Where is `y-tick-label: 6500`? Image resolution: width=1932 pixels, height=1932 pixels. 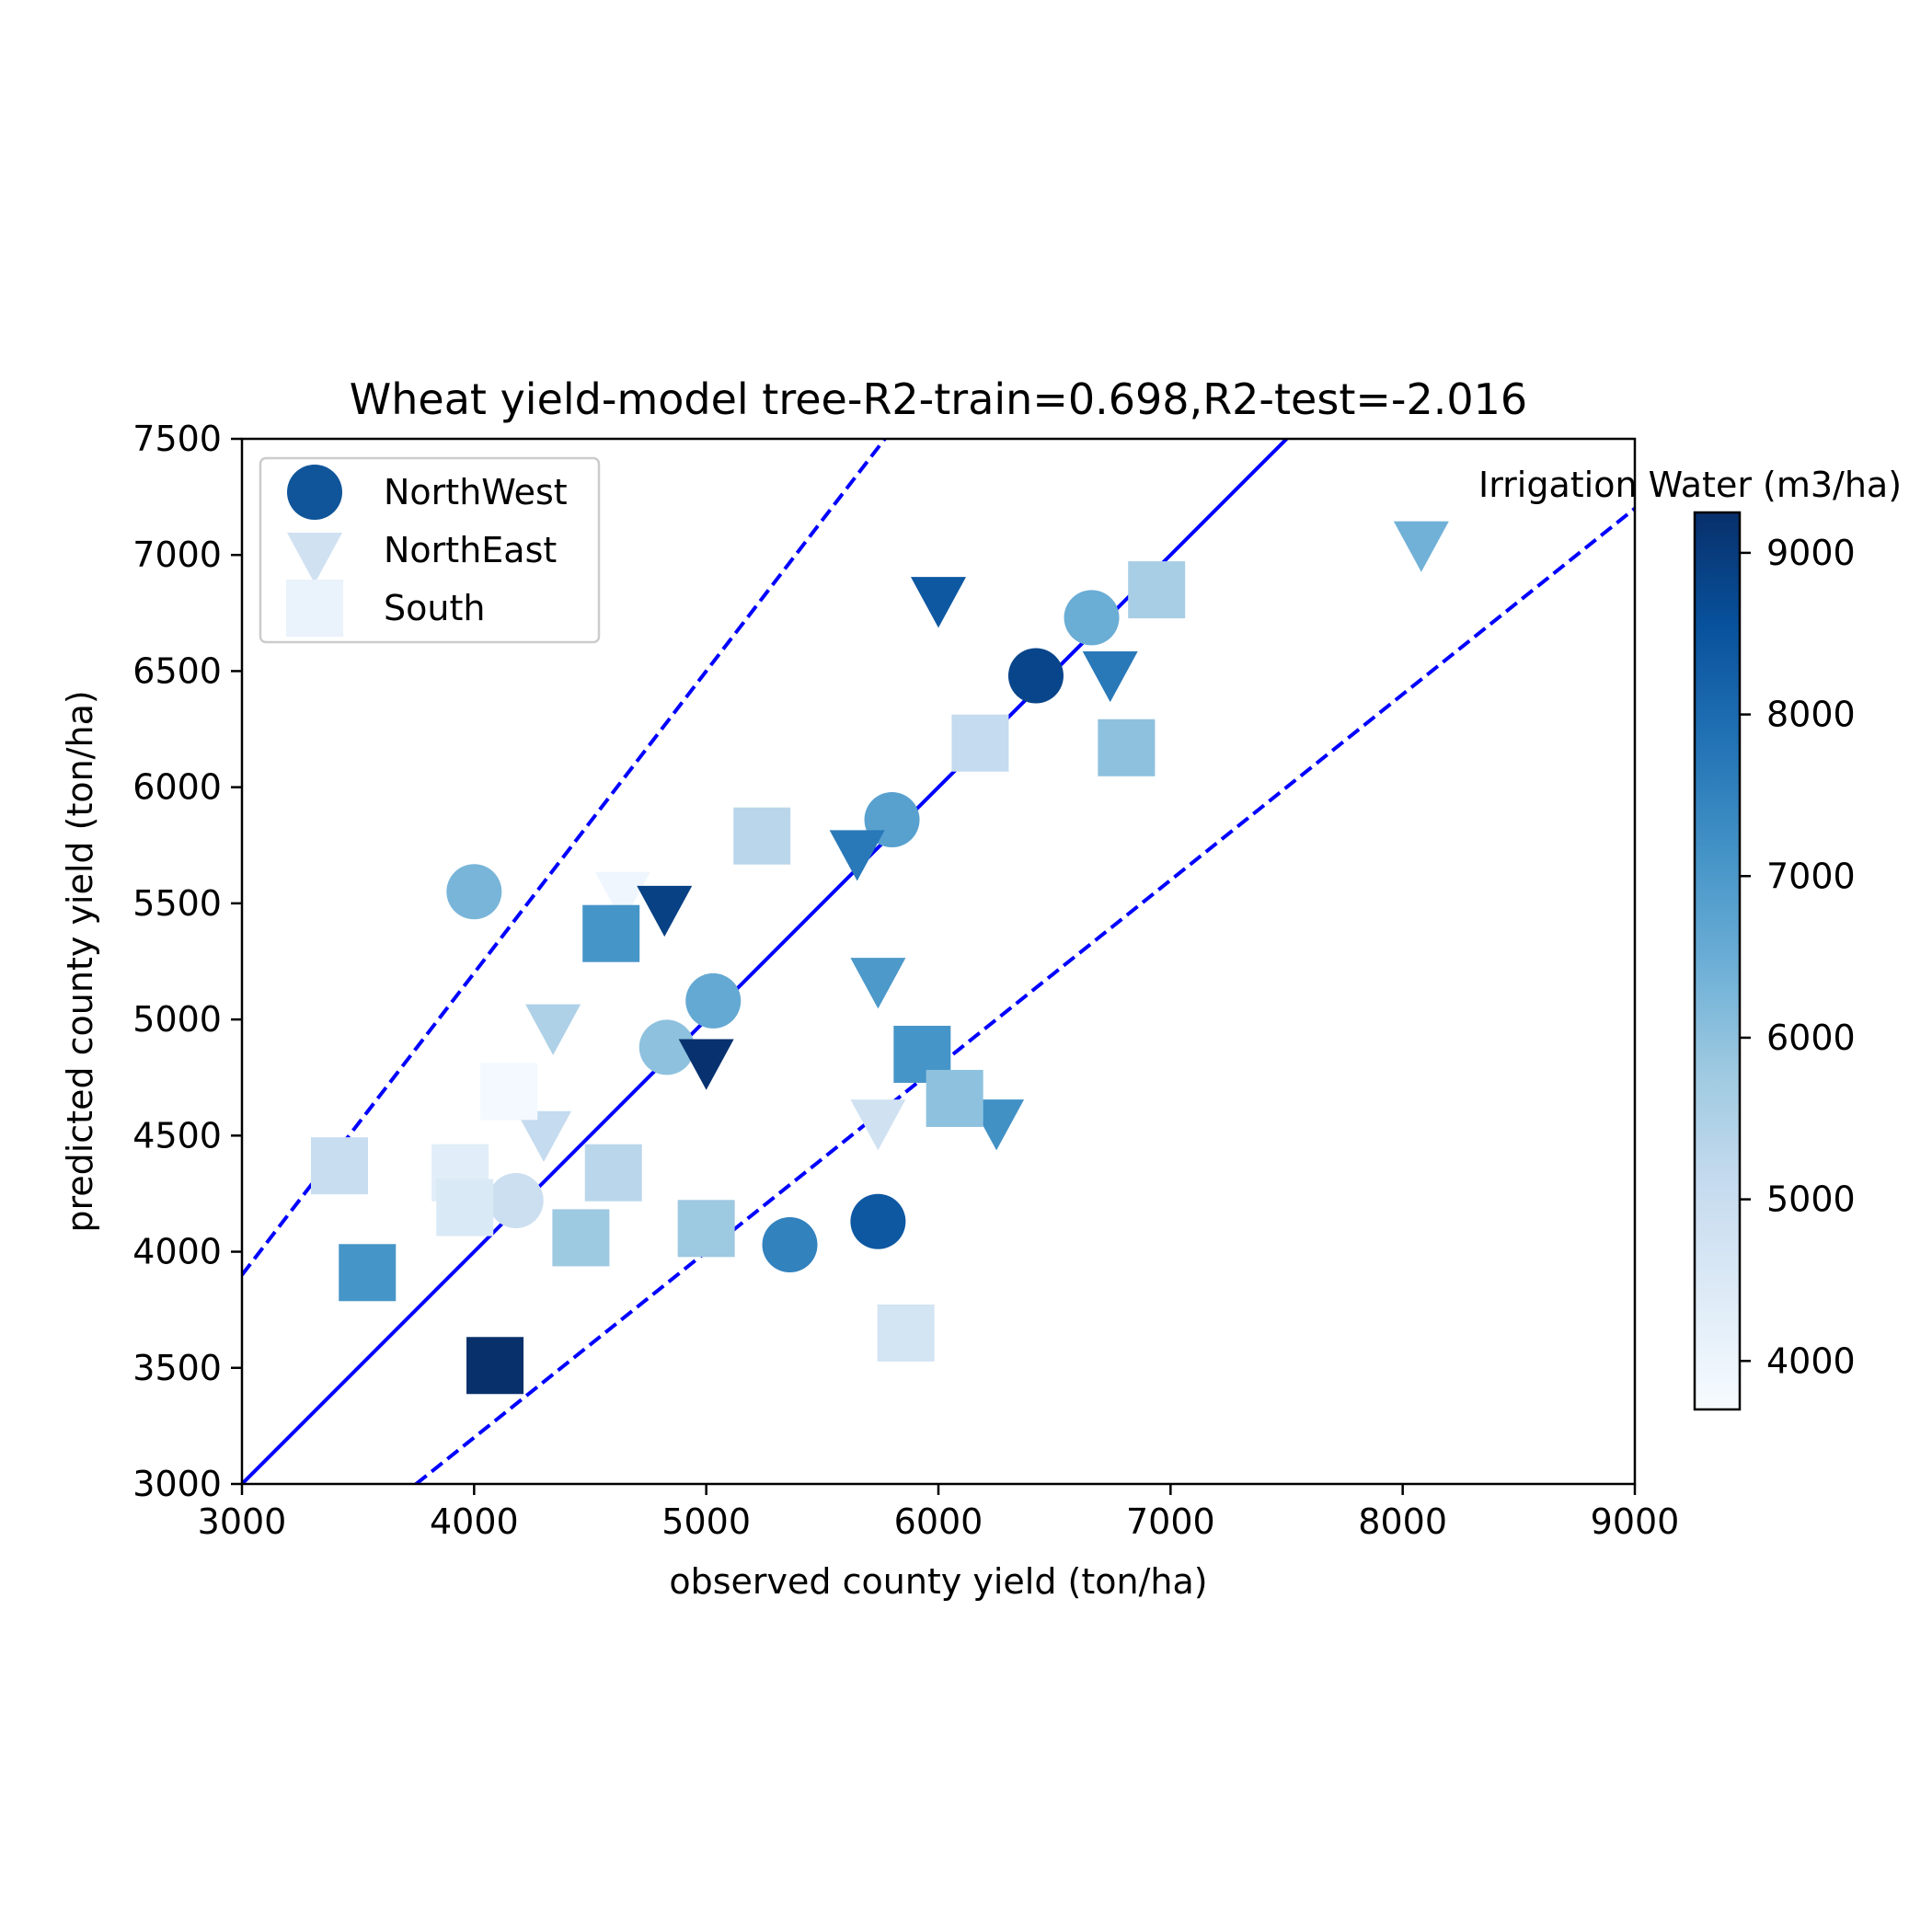
y-tick-label: 6500 is located at coordinates (177, 670).